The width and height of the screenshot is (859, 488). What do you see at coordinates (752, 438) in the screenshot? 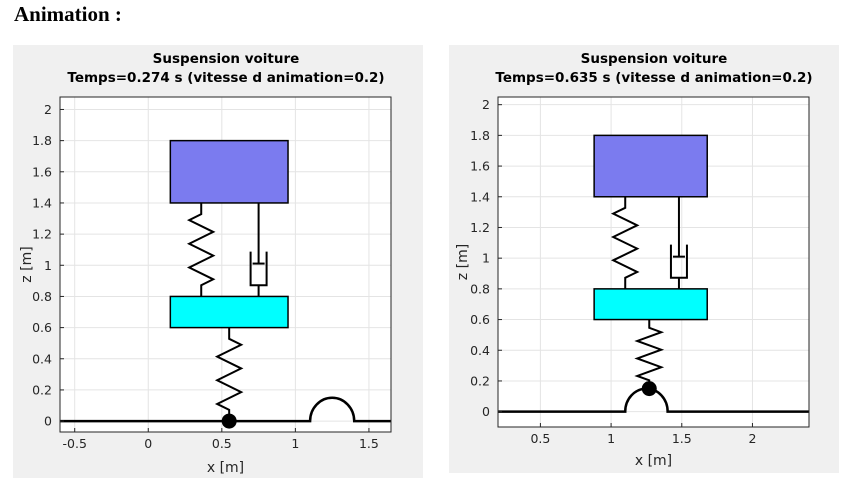
I see `x-tick-label: 2` at bounding box center [752, 438].